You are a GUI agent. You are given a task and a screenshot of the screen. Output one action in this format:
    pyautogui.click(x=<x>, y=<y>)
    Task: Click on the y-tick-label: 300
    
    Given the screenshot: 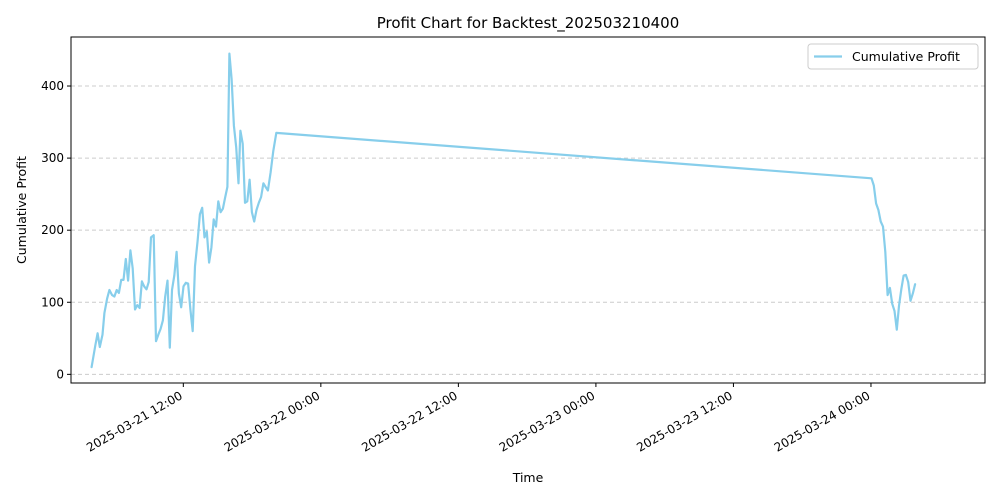 What is the action you would take?
    pyautogui.click(x=52, y=158)
    